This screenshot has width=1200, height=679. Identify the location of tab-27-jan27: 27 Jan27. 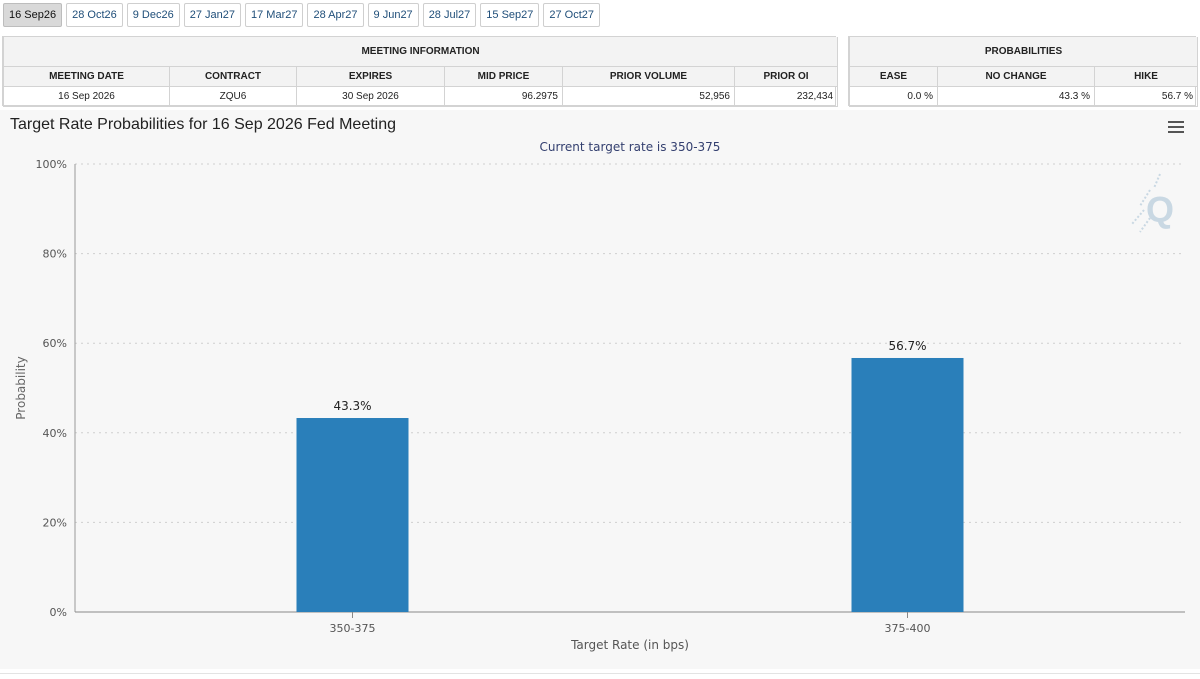
(212, 15).